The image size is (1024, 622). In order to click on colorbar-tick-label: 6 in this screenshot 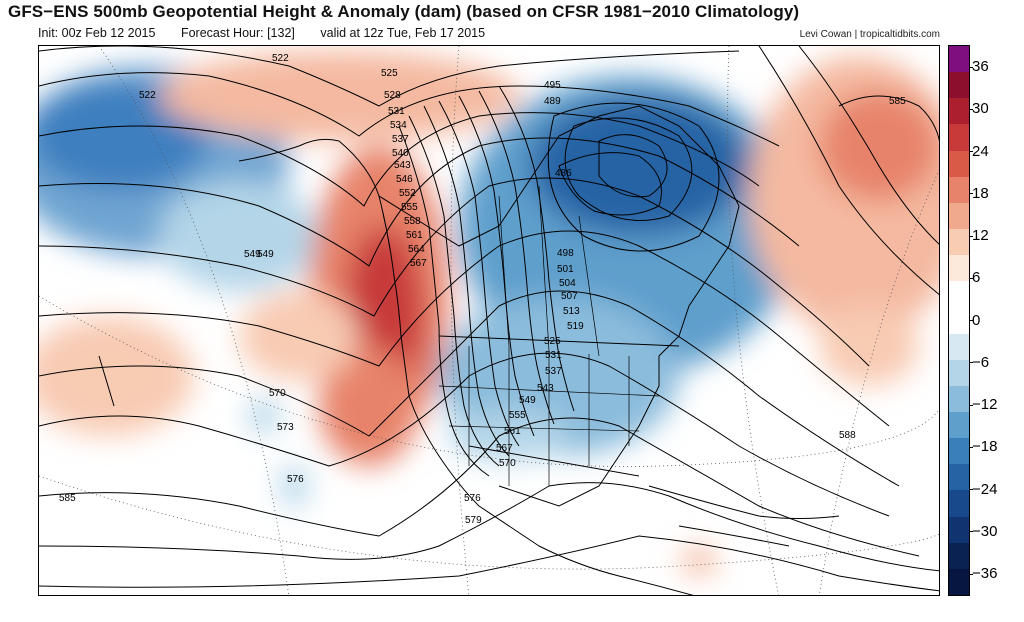, I will do `click(974, 278)`.